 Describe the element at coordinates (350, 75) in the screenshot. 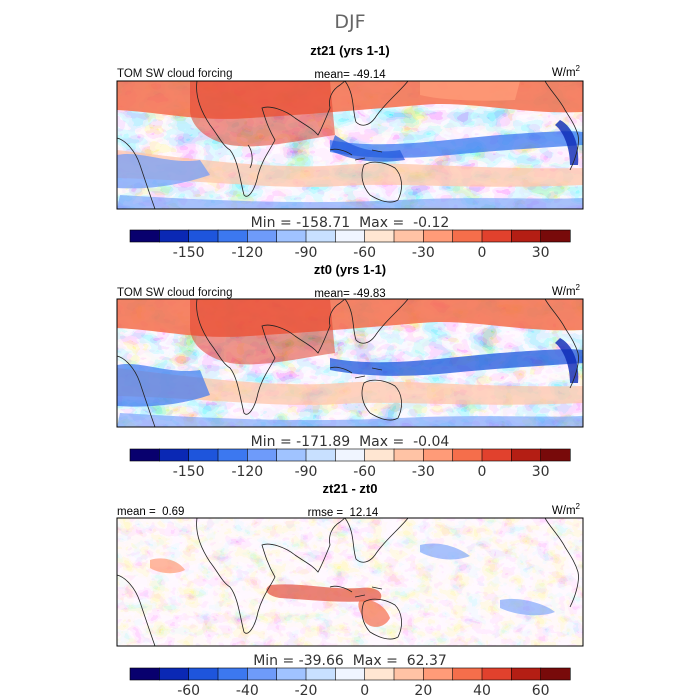

I see `mean-label: mean= -49.14` at that location.